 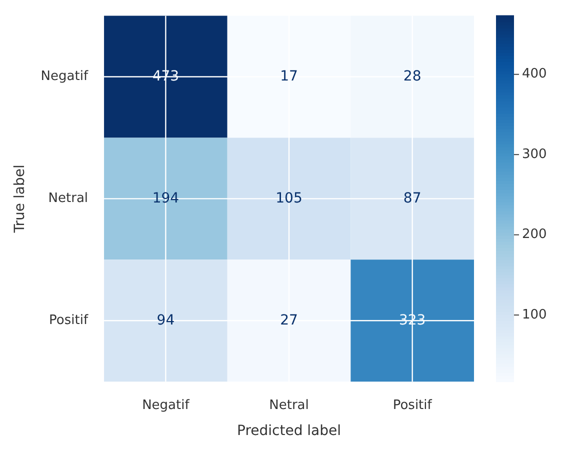 What do you see at coordinates (412, 76) in the screenshot?
I see `data-label: 28` at bounding box center [412, 76].